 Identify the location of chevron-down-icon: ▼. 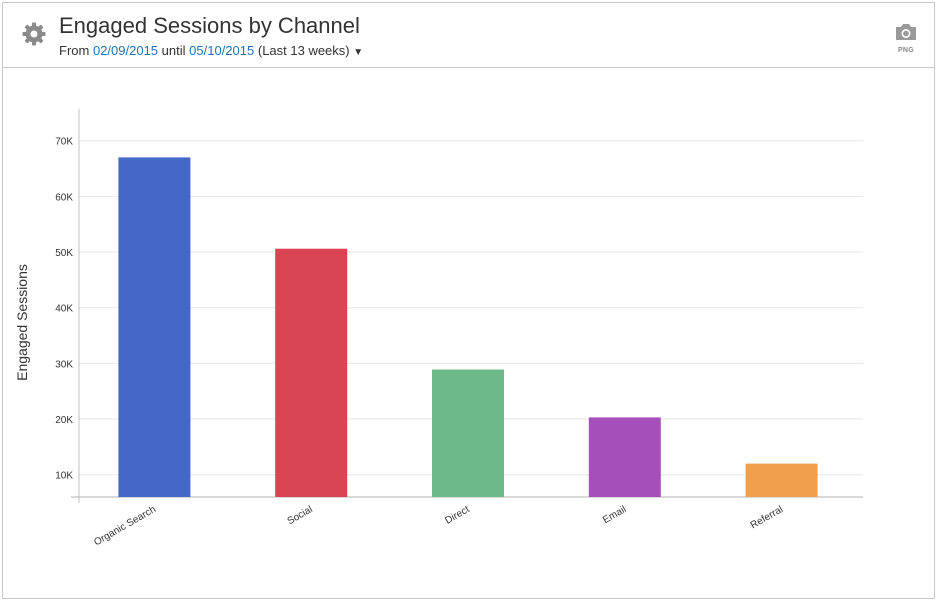
(358, 52).